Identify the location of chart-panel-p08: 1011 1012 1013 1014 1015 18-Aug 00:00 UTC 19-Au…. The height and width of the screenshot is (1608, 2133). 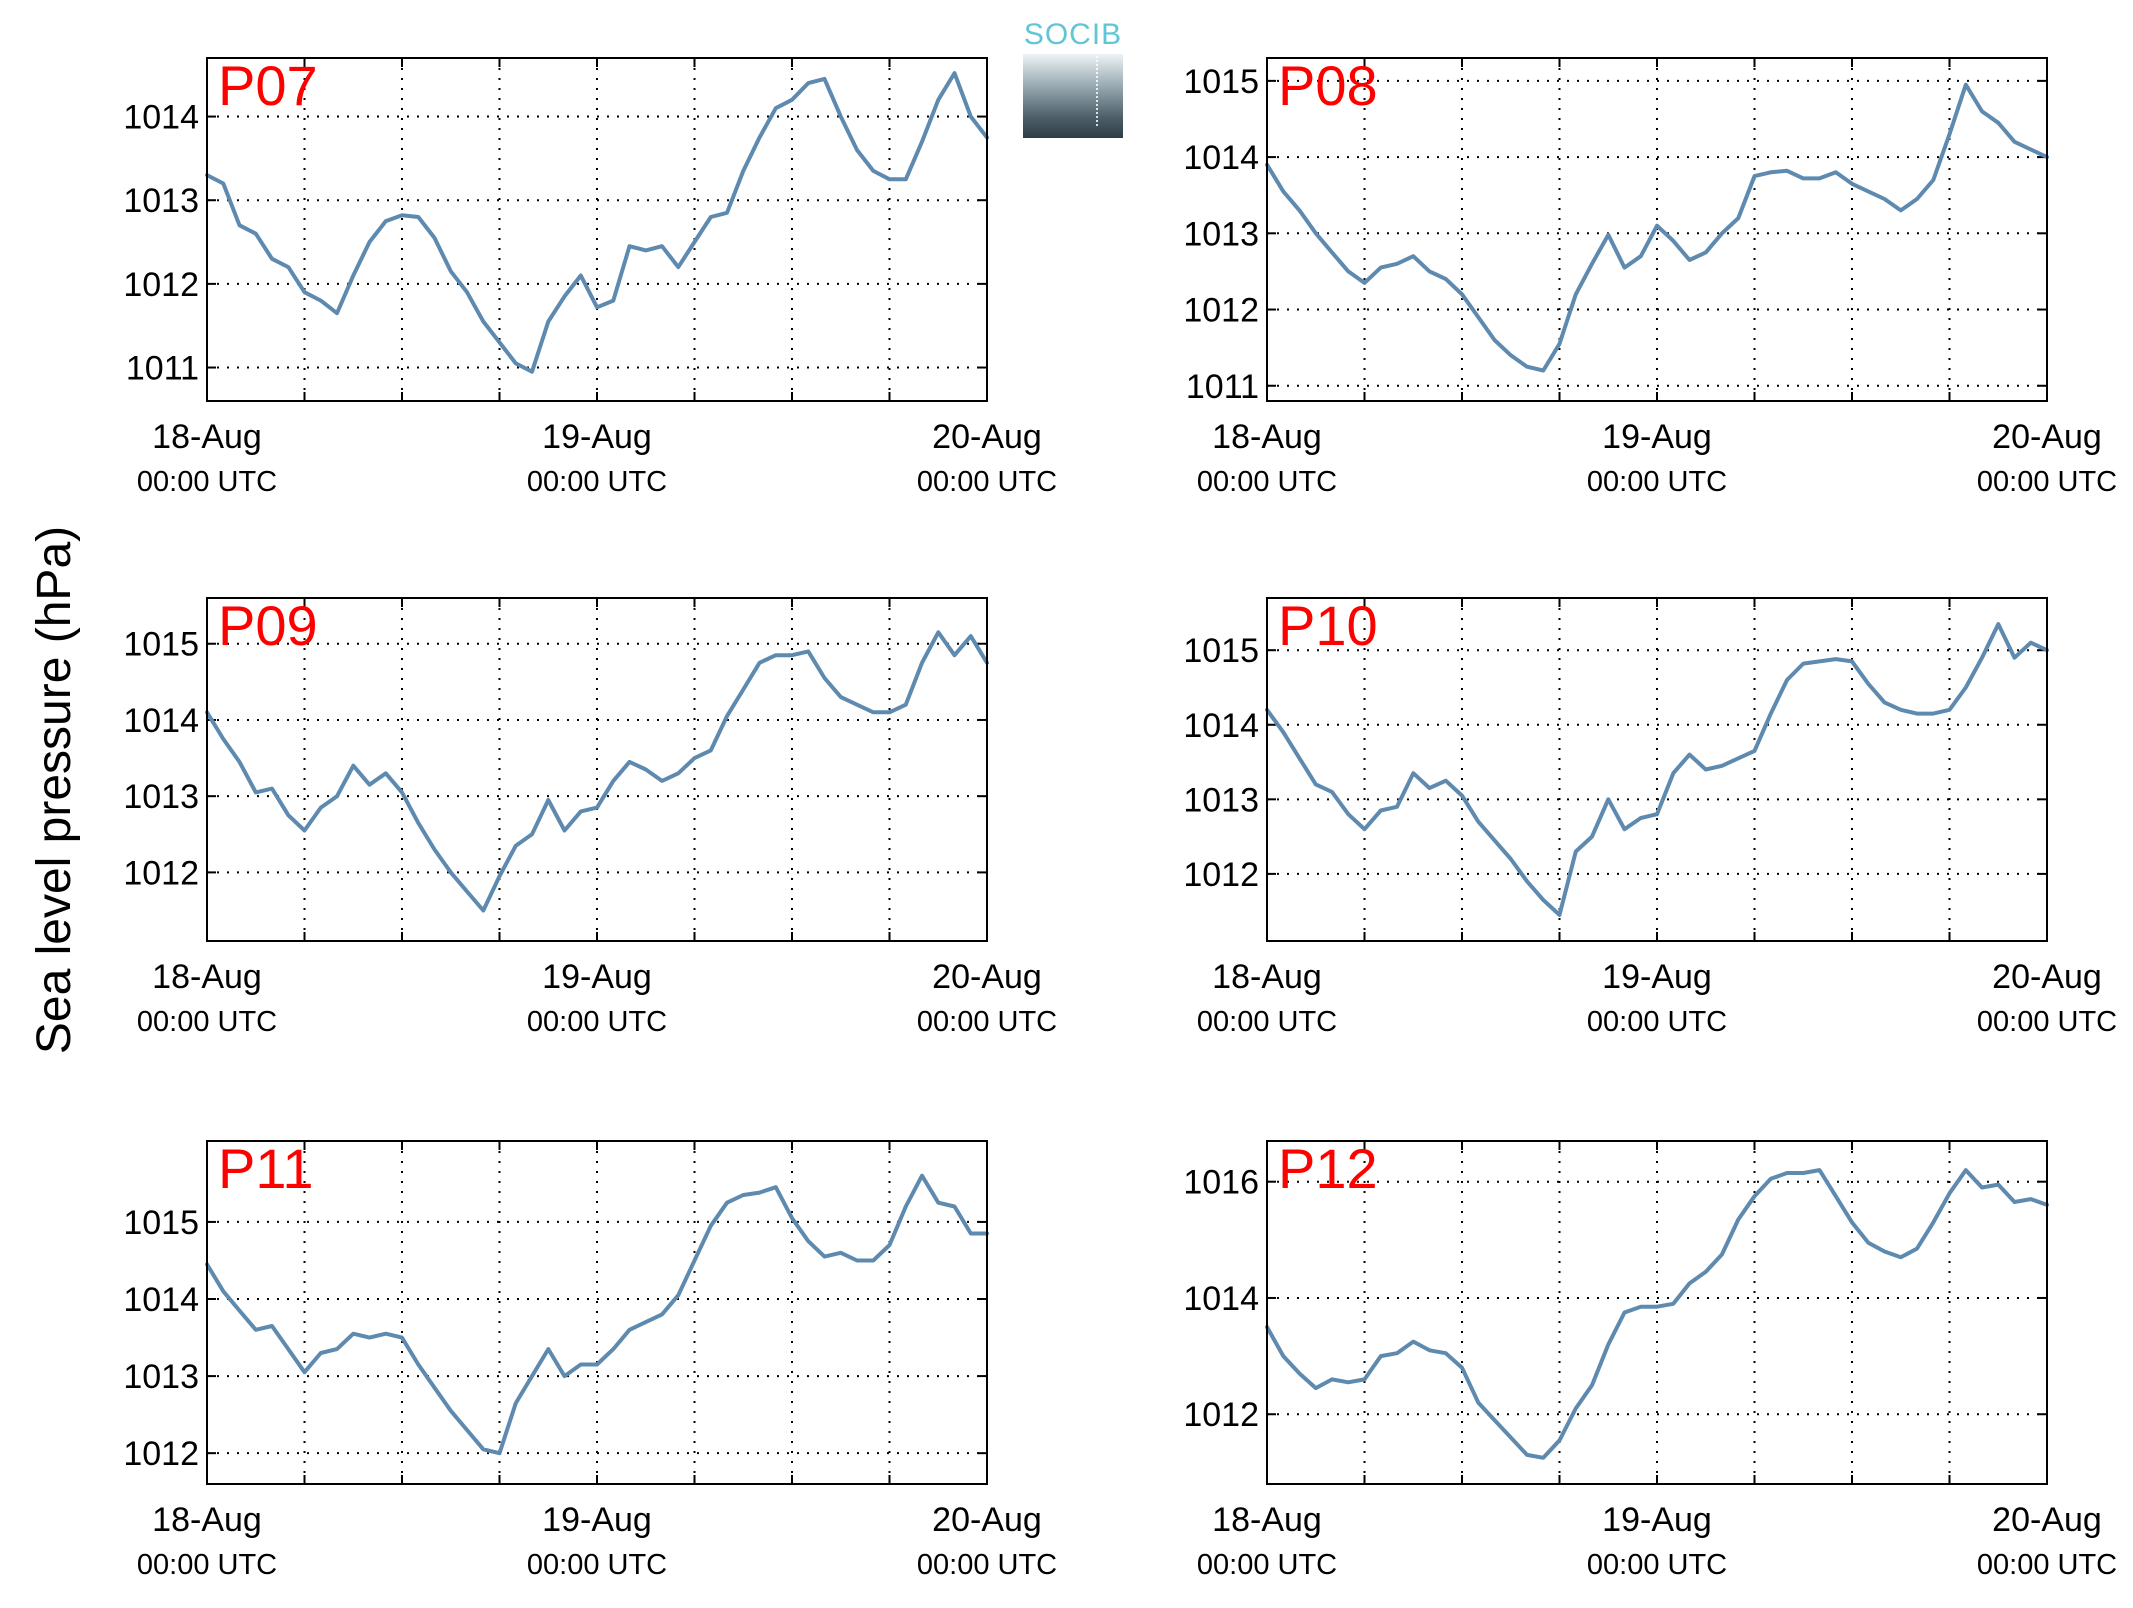
(1650, 276).